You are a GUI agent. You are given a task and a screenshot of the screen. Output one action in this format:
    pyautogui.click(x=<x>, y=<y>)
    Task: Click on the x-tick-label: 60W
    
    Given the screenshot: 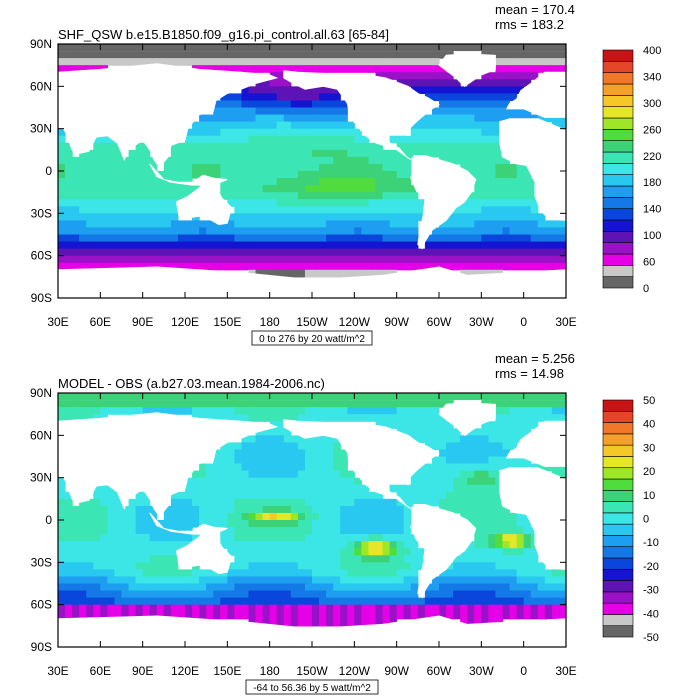 What is the action you would take?
    pyautogui.click(x=439, y=322)
    